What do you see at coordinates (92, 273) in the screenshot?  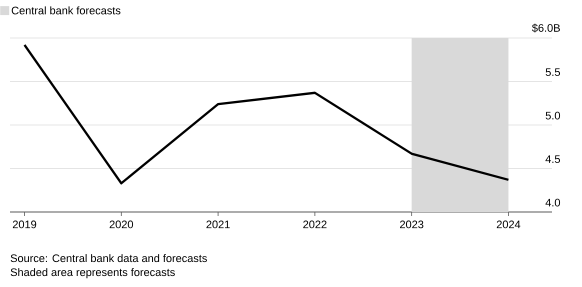 I see `text: Shaded area represents forecasts` at bounding box center [92, 273].